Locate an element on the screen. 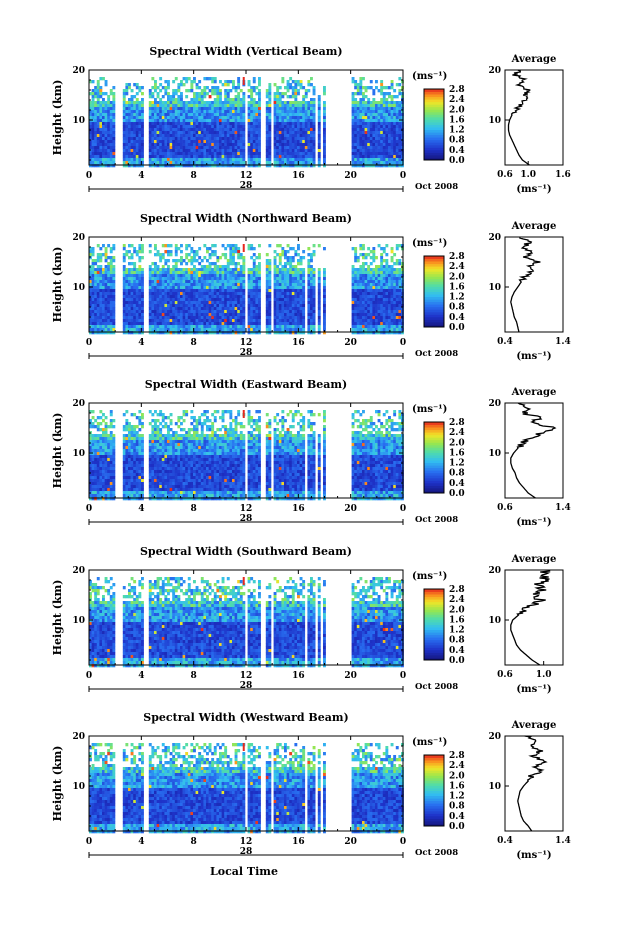 This screenshot has height=929, width=622. colorbar-segment is located at coordinates (434, 128).